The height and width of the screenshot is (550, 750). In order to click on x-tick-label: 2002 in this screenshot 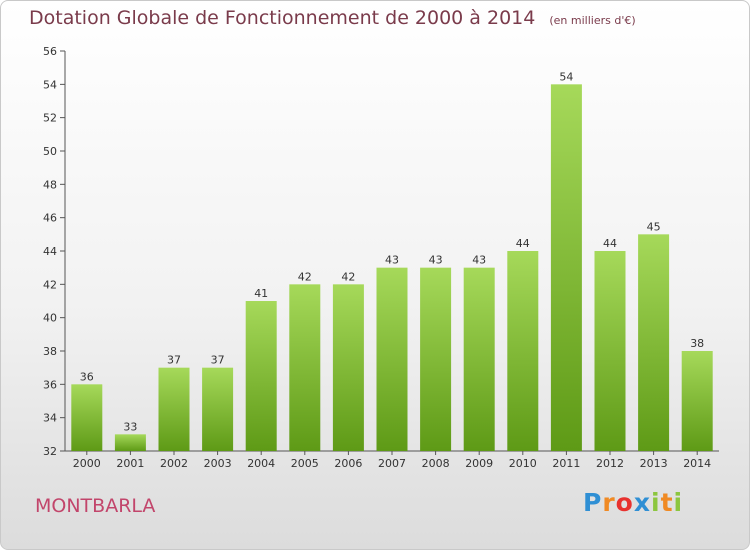, I will do `click(174, 463)`.